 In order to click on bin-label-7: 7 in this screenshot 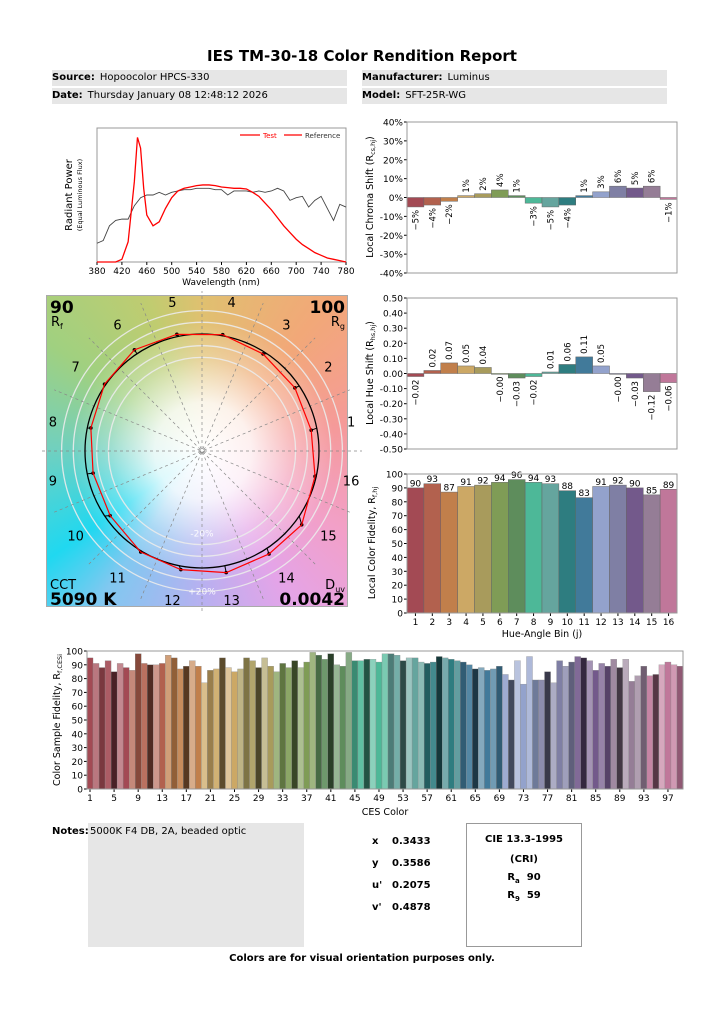, I will do `click(75, 368)`.